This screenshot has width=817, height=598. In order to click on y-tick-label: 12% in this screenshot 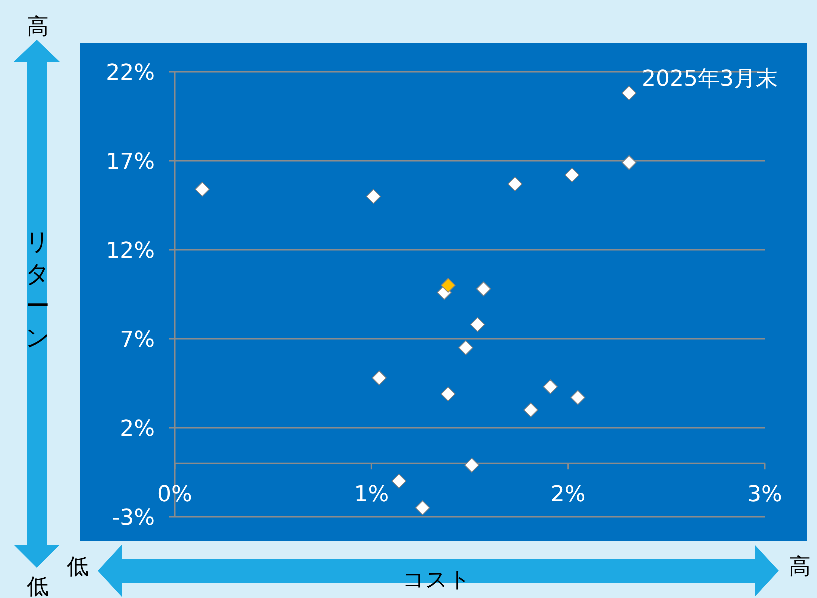, I will do `click(130, 251)`.